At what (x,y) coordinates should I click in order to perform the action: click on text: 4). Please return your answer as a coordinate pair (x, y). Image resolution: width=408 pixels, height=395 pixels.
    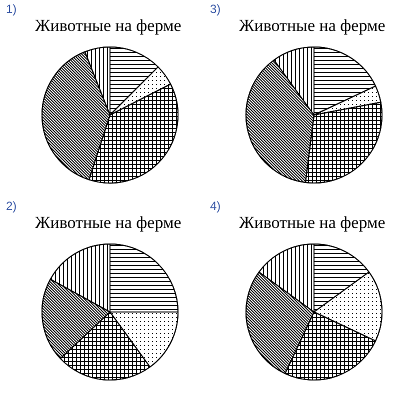
    Looking at the image, I should click on (215, 206).